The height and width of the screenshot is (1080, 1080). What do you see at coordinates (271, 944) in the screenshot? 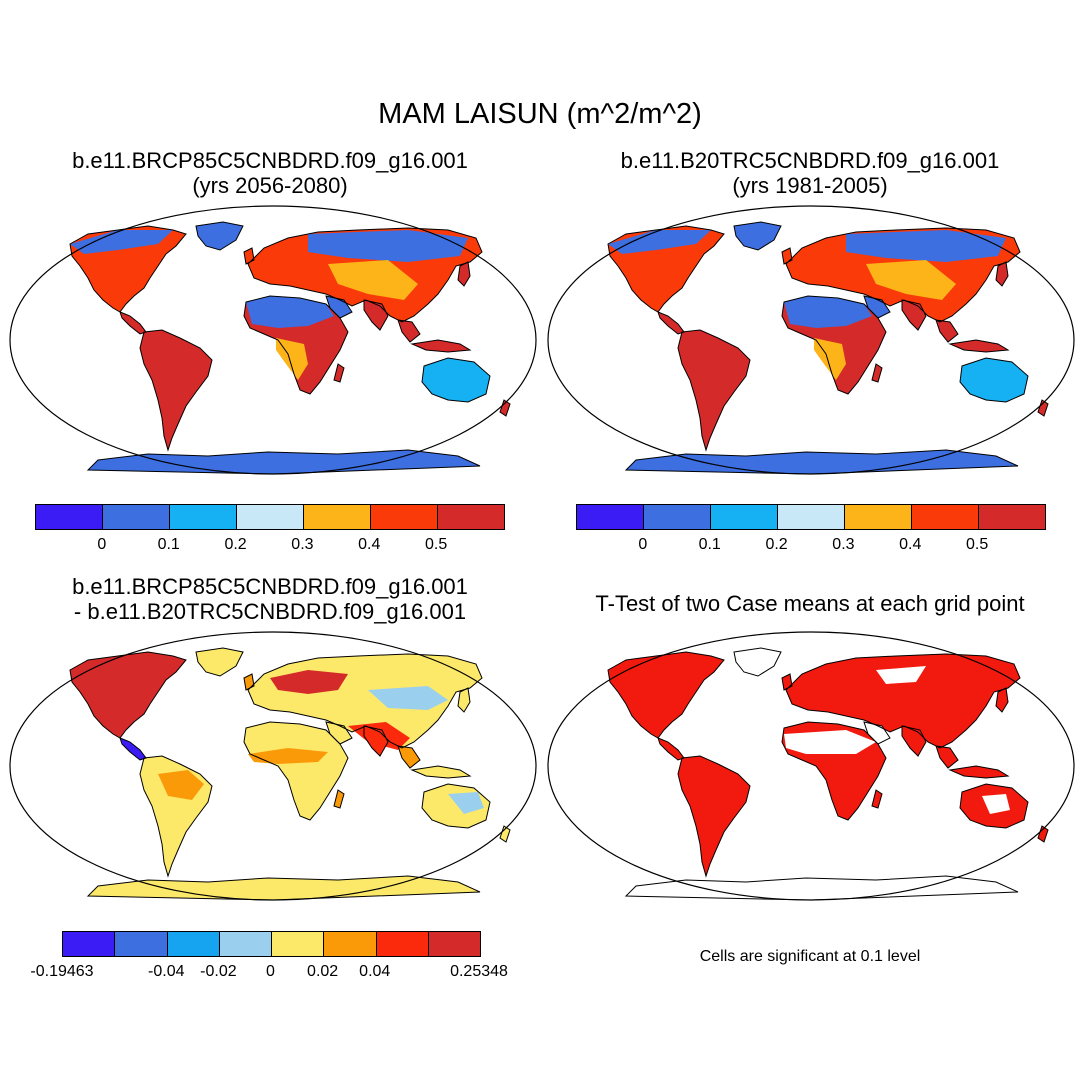
I see `colorbar-difference` at bounding box center [271, 944].